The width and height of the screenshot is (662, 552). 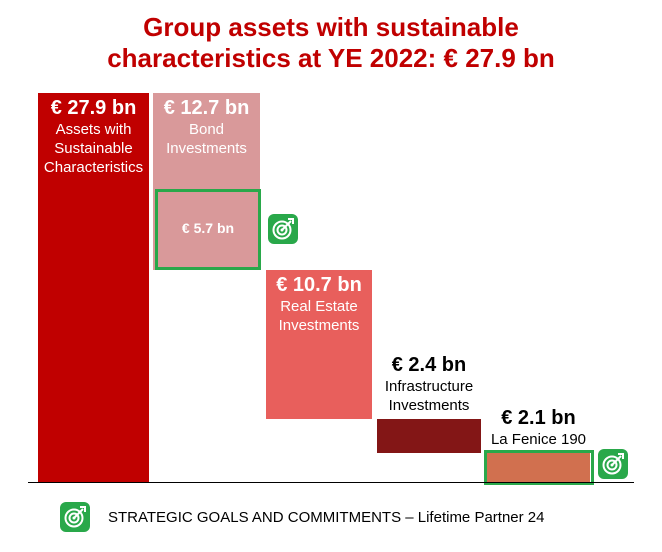 What do you see at coordinates (93, 148) in the screenshot?
I see `bar-category-total-line-2: Sustainable` at bounding box center [93, 148].